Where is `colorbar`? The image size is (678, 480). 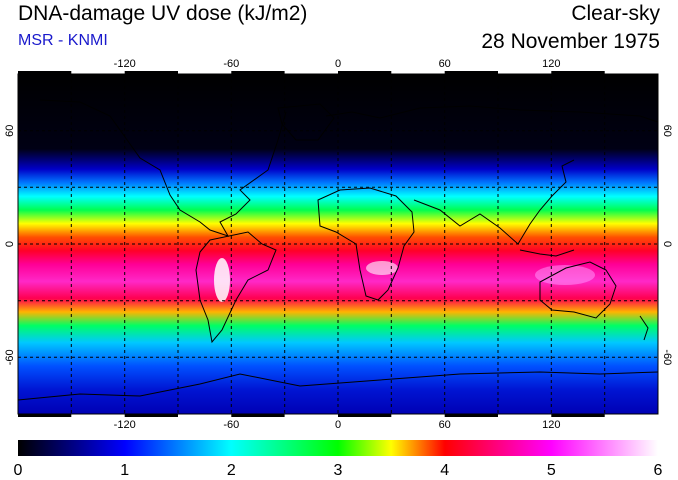 colorbar is located at coordinates (338, 448).